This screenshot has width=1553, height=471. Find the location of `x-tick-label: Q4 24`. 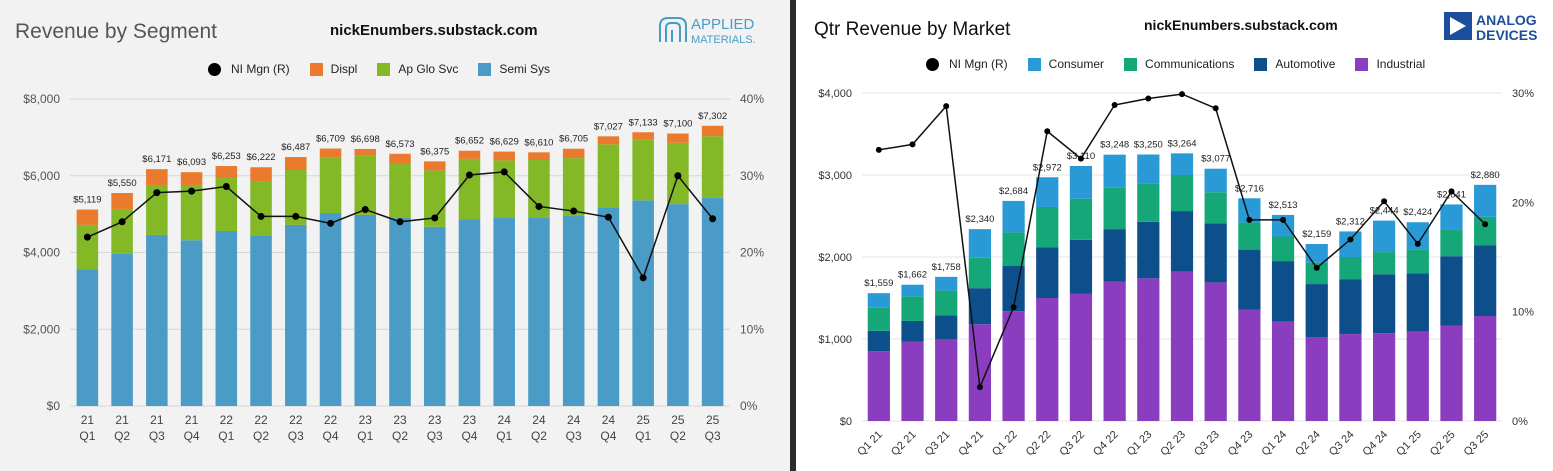

x-tick-label: Q4 24 is located at coordinates (1376, 444).